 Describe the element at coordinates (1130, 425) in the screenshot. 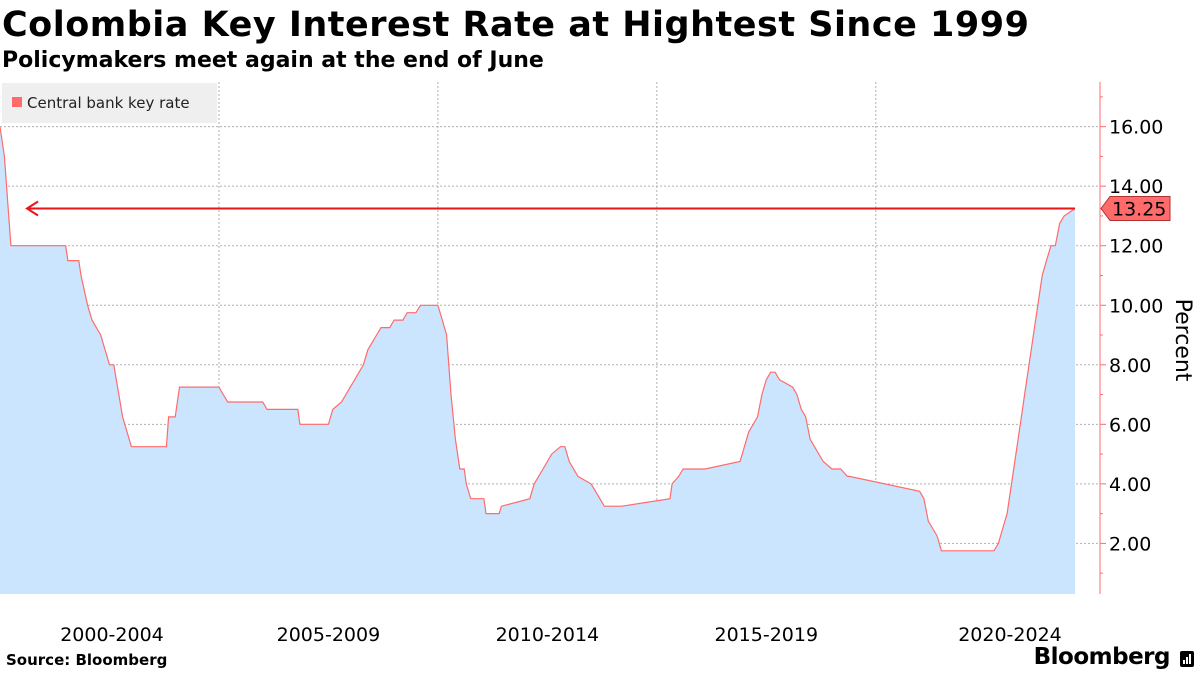

I see `y-tick-label: 6.00` at that location.